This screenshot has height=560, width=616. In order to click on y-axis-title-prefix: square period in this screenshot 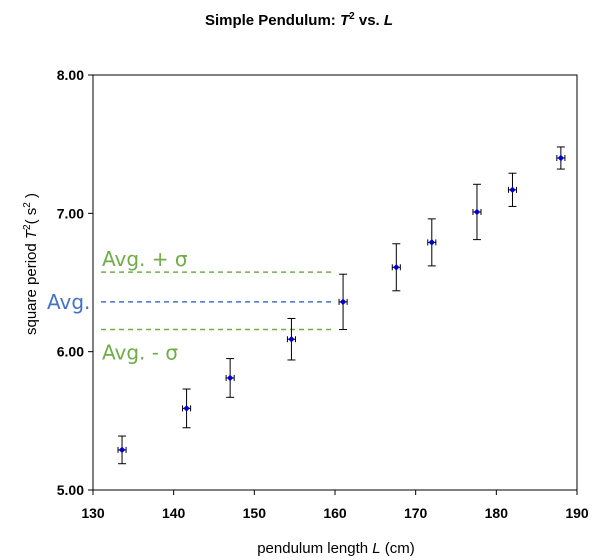, I will do `click(31, 287)`.